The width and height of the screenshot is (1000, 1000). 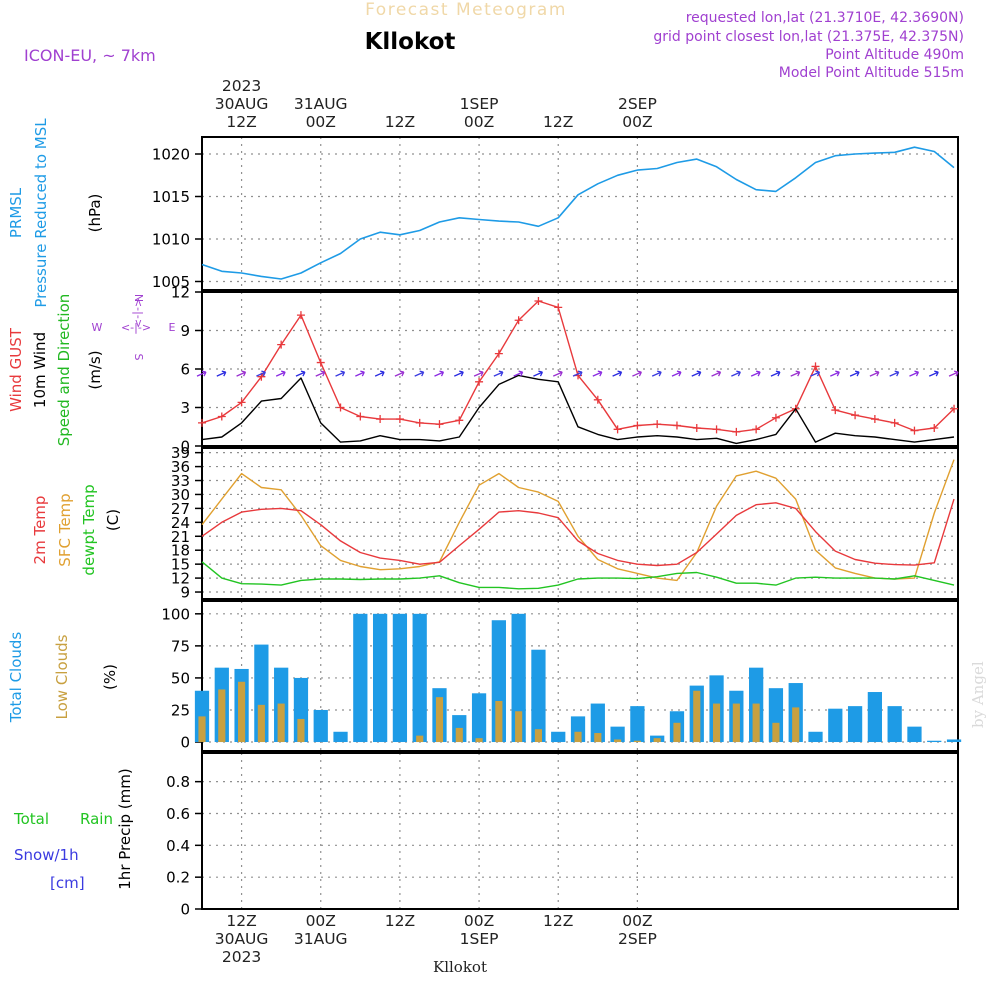 I want to click on pressure-tick-label: 1015, so click(x=171, y=197).